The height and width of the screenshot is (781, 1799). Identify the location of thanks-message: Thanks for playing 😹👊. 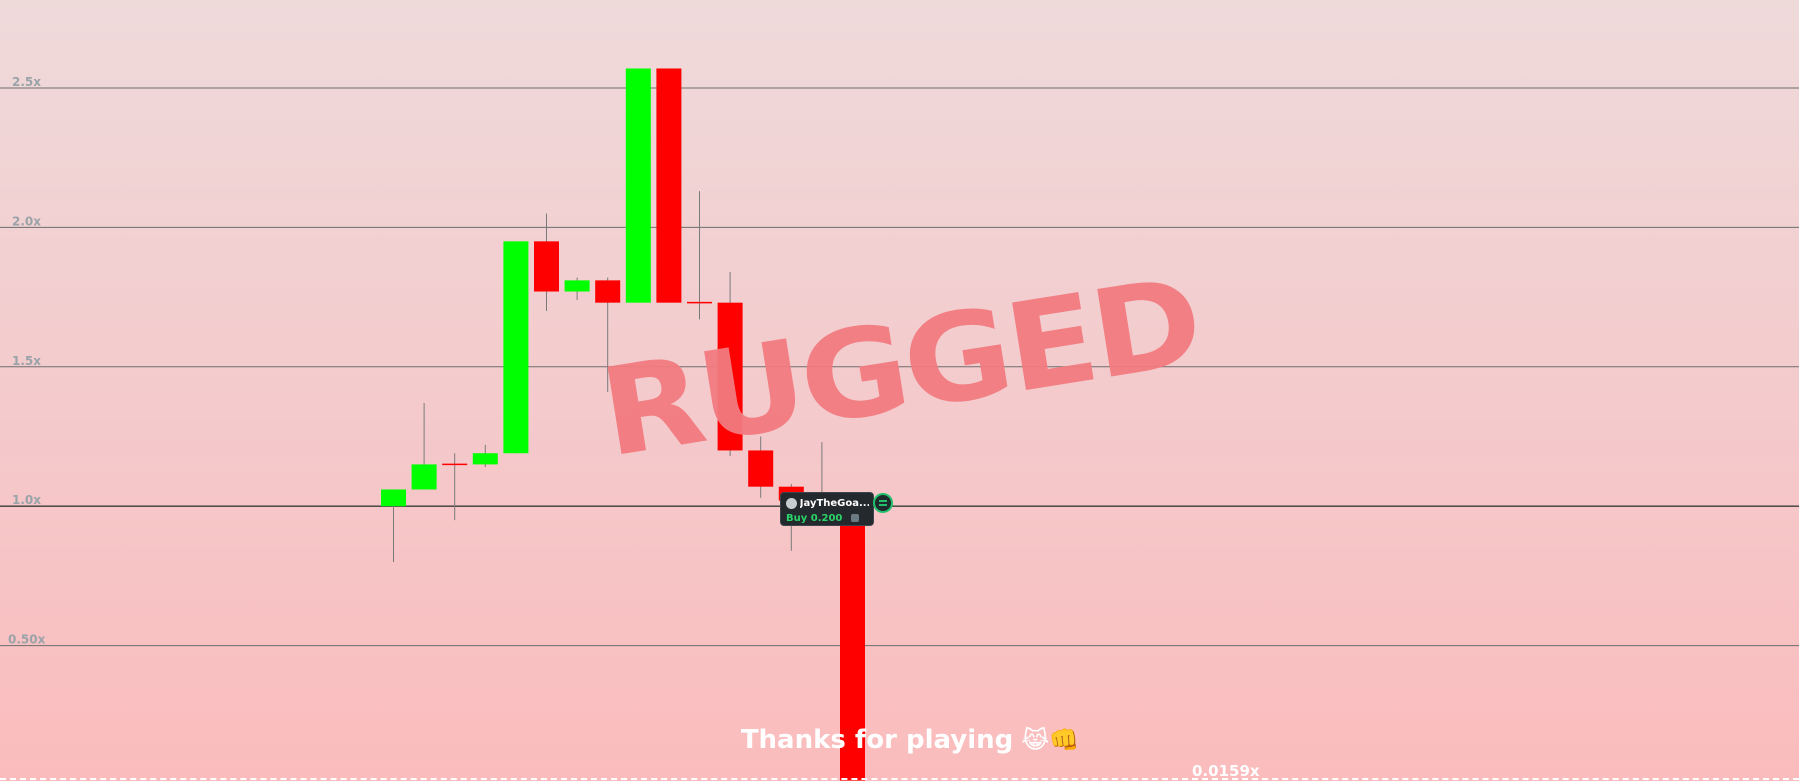
(910, 740).